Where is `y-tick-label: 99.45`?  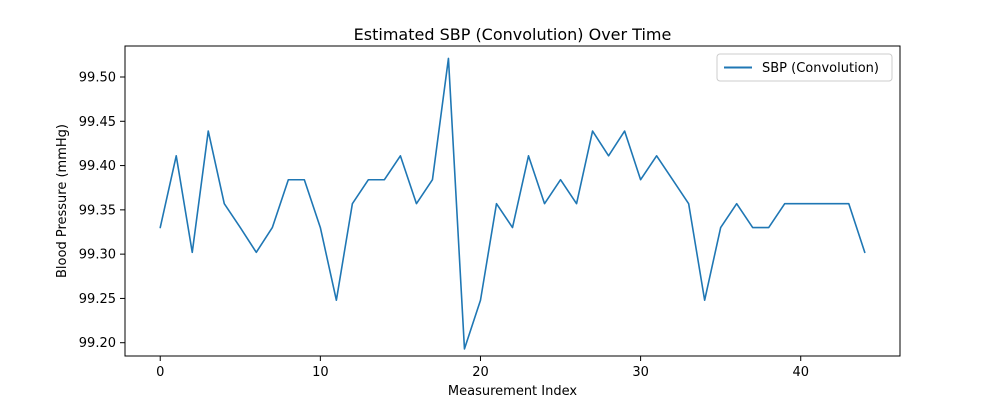 y-tick-label: 99.45 is located at coordinates (97, 122).